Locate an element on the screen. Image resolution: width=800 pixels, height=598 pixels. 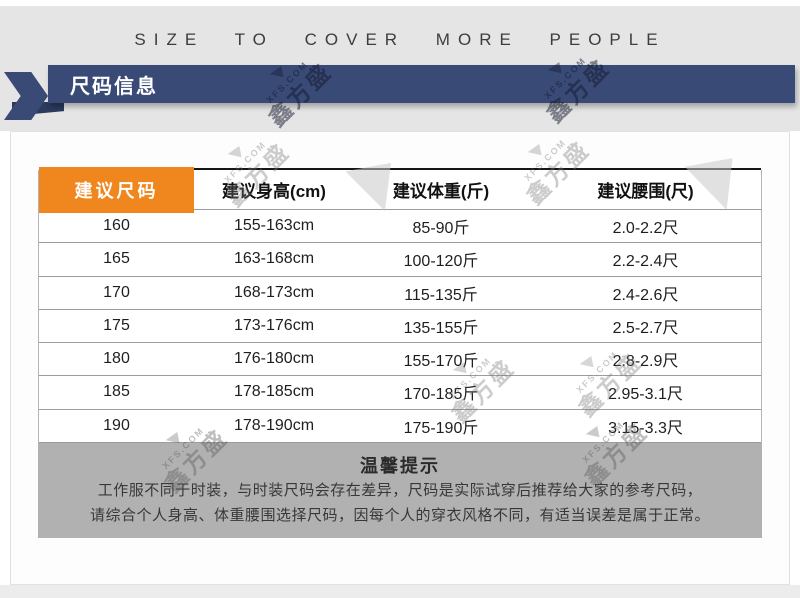
table-row: 165 163-168cm 100-120斤 2.2-2.4尺 is located at coordinates (400, 260).